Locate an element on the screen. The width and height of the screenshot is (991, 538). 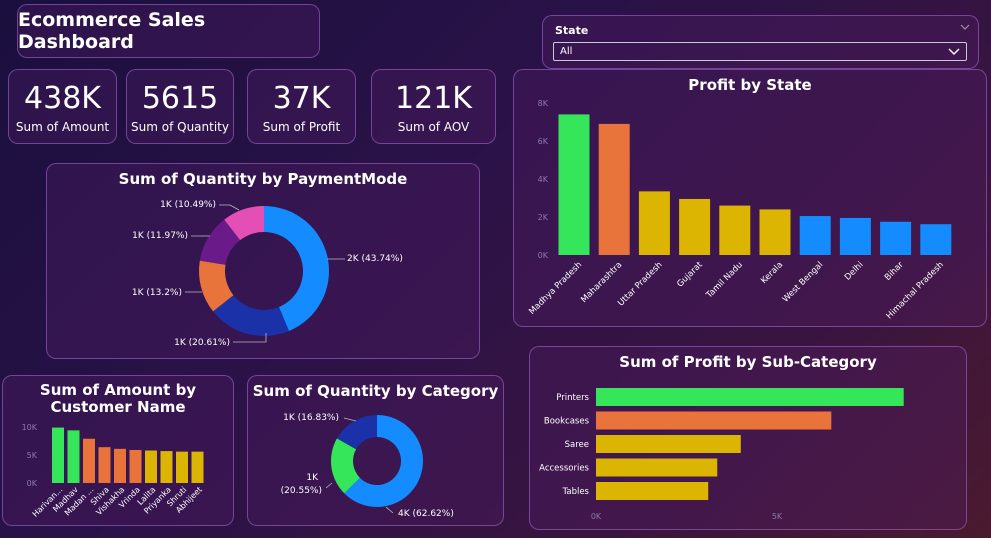
state-slicer: State All is located at coordinates (760, 42).